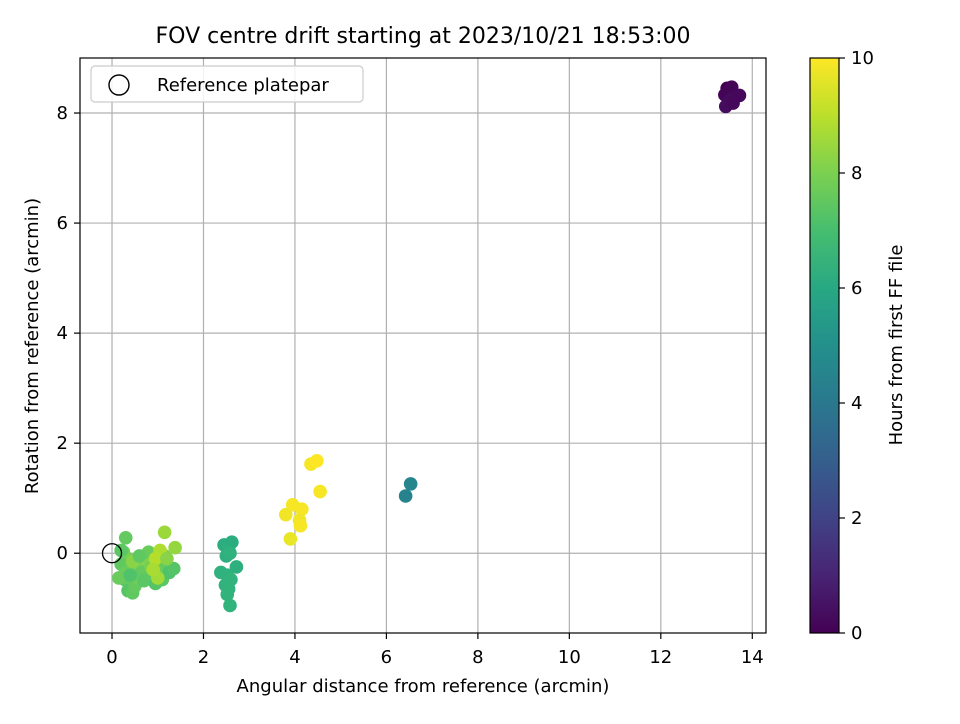  Describe the element at coordinates (856, 518) in the screenshot. I see `colorbar-tick-label: 2` at that location.